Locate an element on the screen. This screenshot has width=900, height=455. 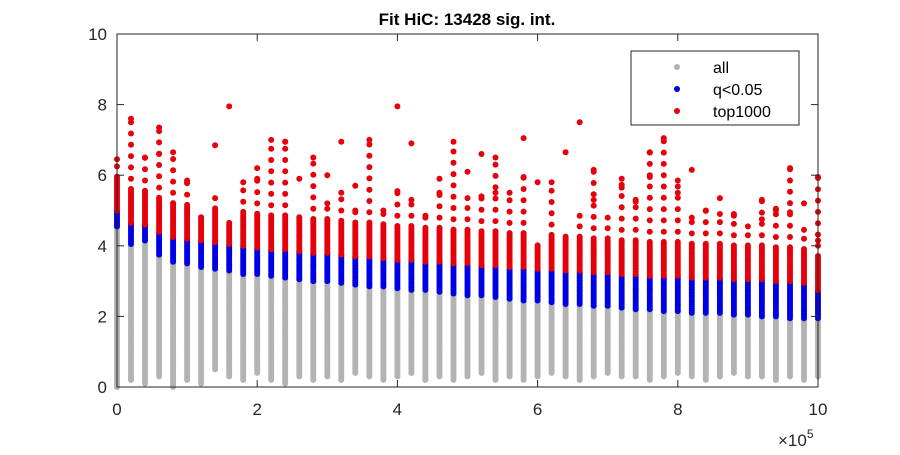
y-tick-label: 2 is located at coordinates (102, 316).